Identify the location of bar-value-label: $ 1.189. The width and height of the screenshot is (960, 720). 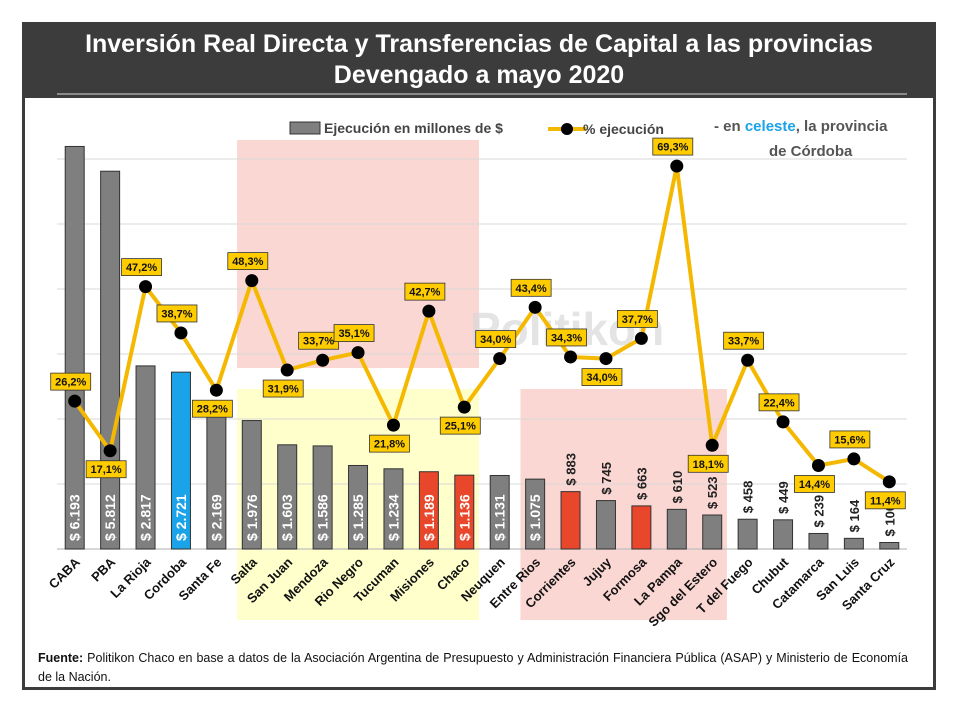
(429, 517).